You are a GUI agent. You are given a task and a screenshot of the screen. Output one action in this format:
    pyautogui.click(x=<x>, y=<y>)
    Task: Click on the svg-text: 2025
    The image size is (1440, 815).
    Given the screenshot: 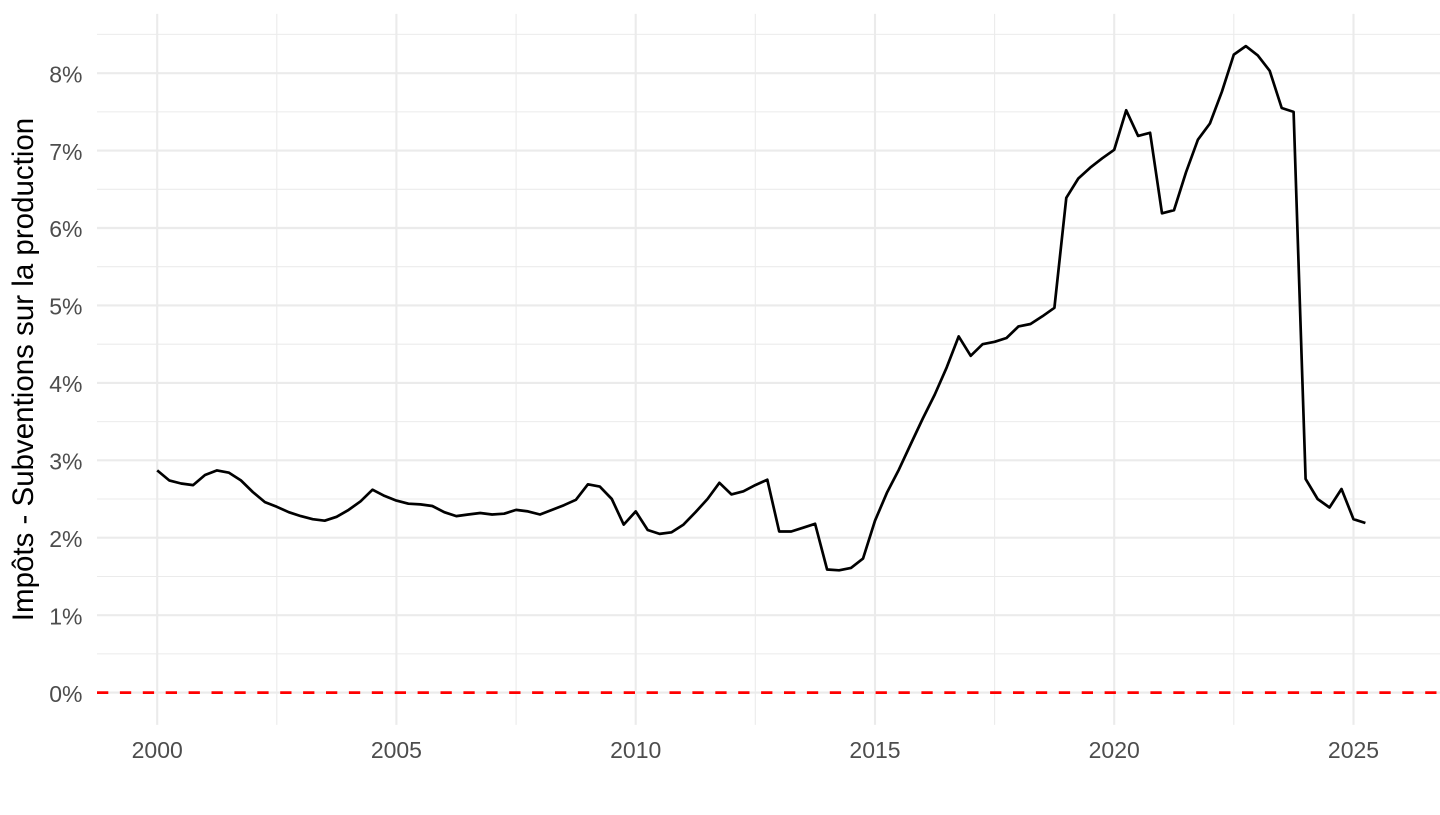 What is the action you would take?
    pyautogui.click(x=1353, y=750)
    